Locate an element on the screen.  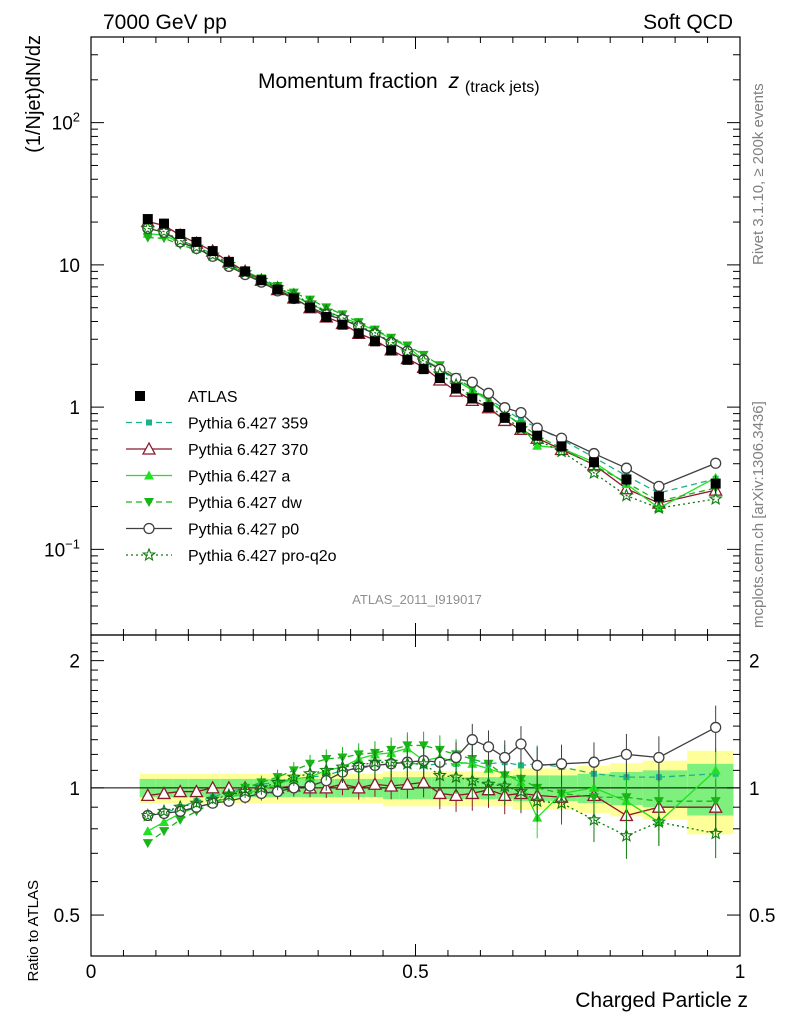
header-right: Soft QCD is located at coordinates (688, 22).